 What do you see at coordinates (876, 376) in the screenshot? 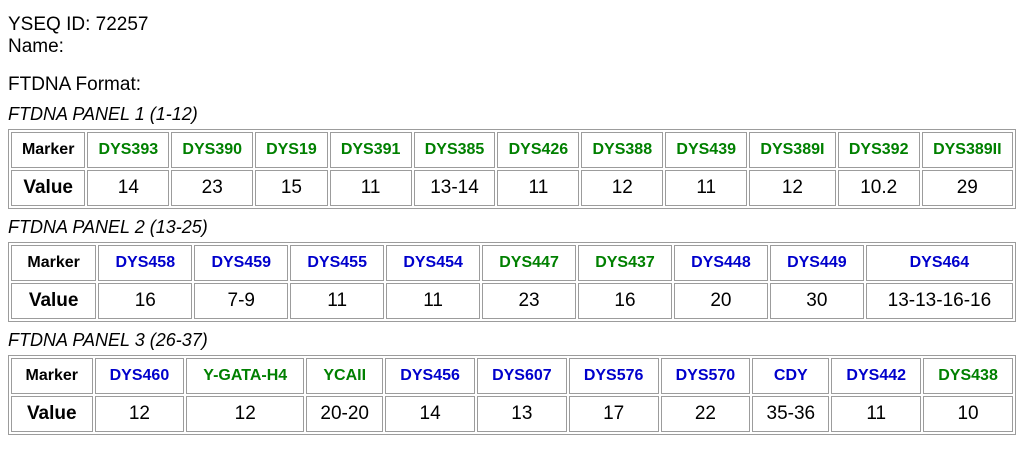
I see `marker-name: DYS442` at bounding box center [876, 376].